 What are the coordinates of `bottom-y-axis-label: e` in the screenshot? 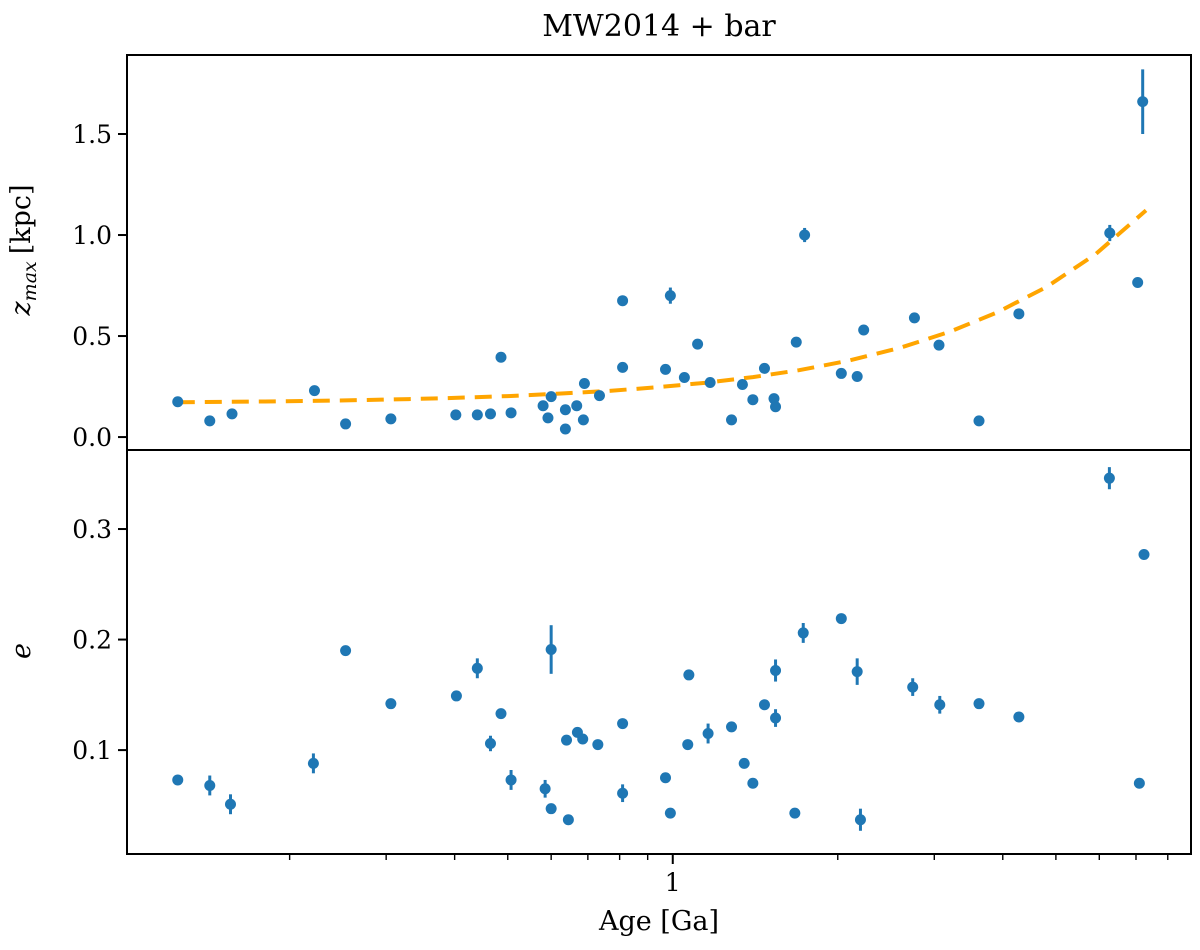 It's located at (21, 651).